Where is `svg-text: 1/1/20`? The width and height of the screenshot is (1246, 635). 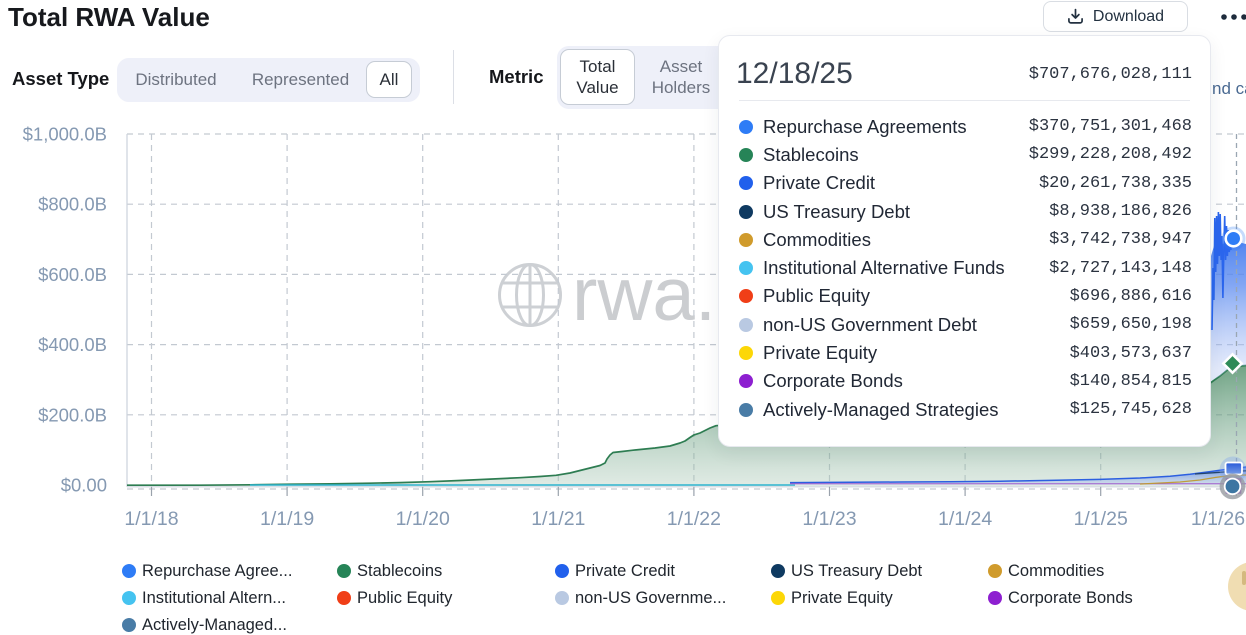 svg-text: 1/1/20 is located at coordinates (423, 519).